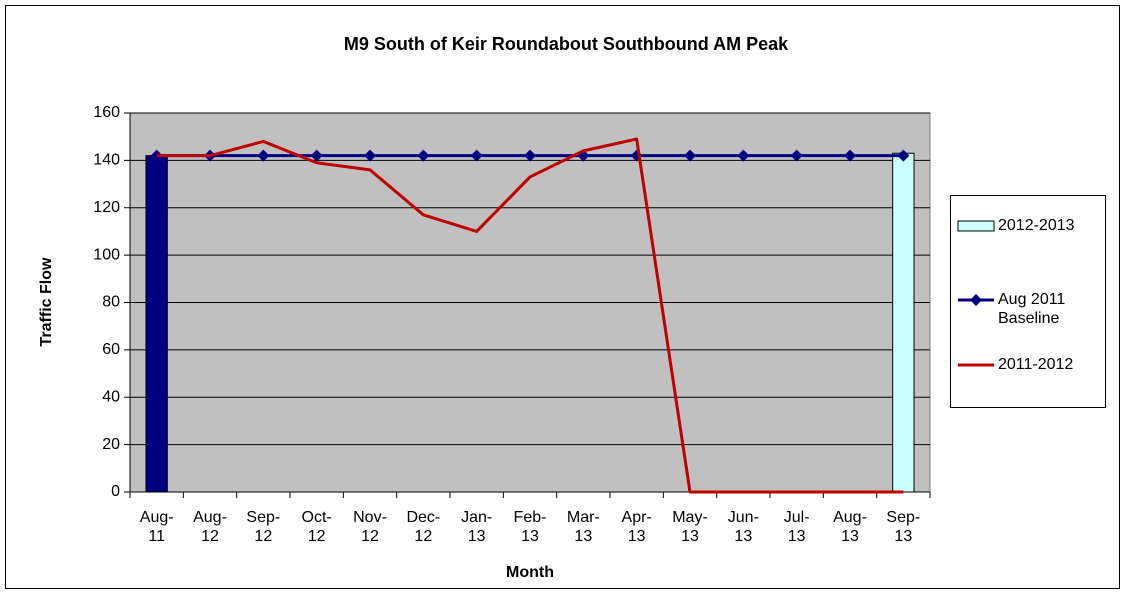 This screenshot has width=1127, height=592. I want to click on y-axis-label: Traffic Flow, so click(46, 301).